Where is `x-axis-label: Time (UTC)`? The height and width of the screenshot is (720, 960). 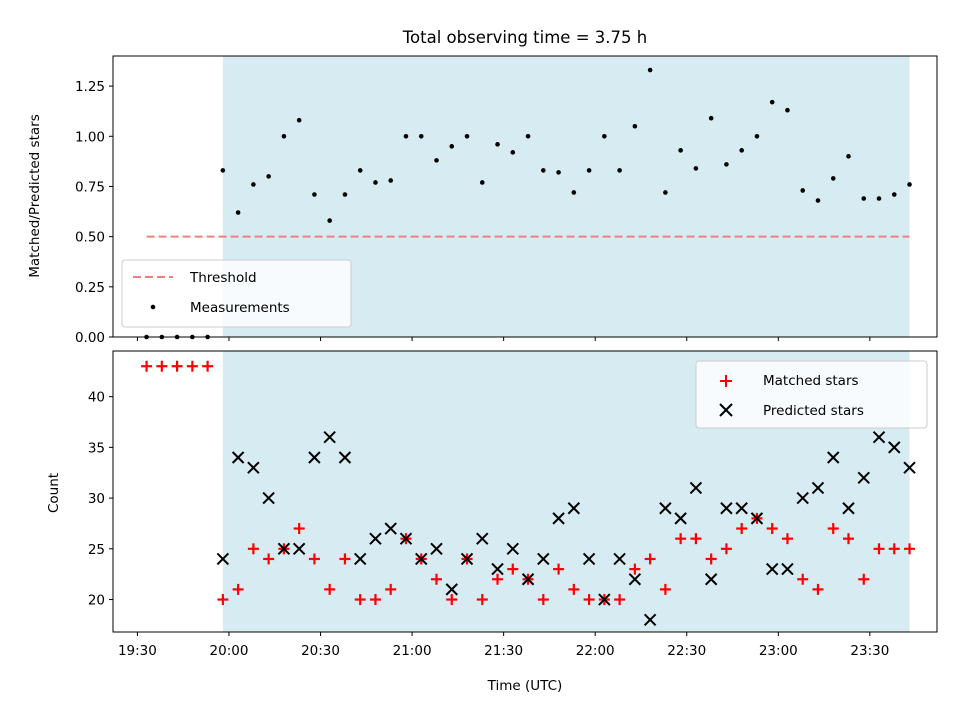 x-axis-label: Time (UTC) is located at coordinates (525, 686).